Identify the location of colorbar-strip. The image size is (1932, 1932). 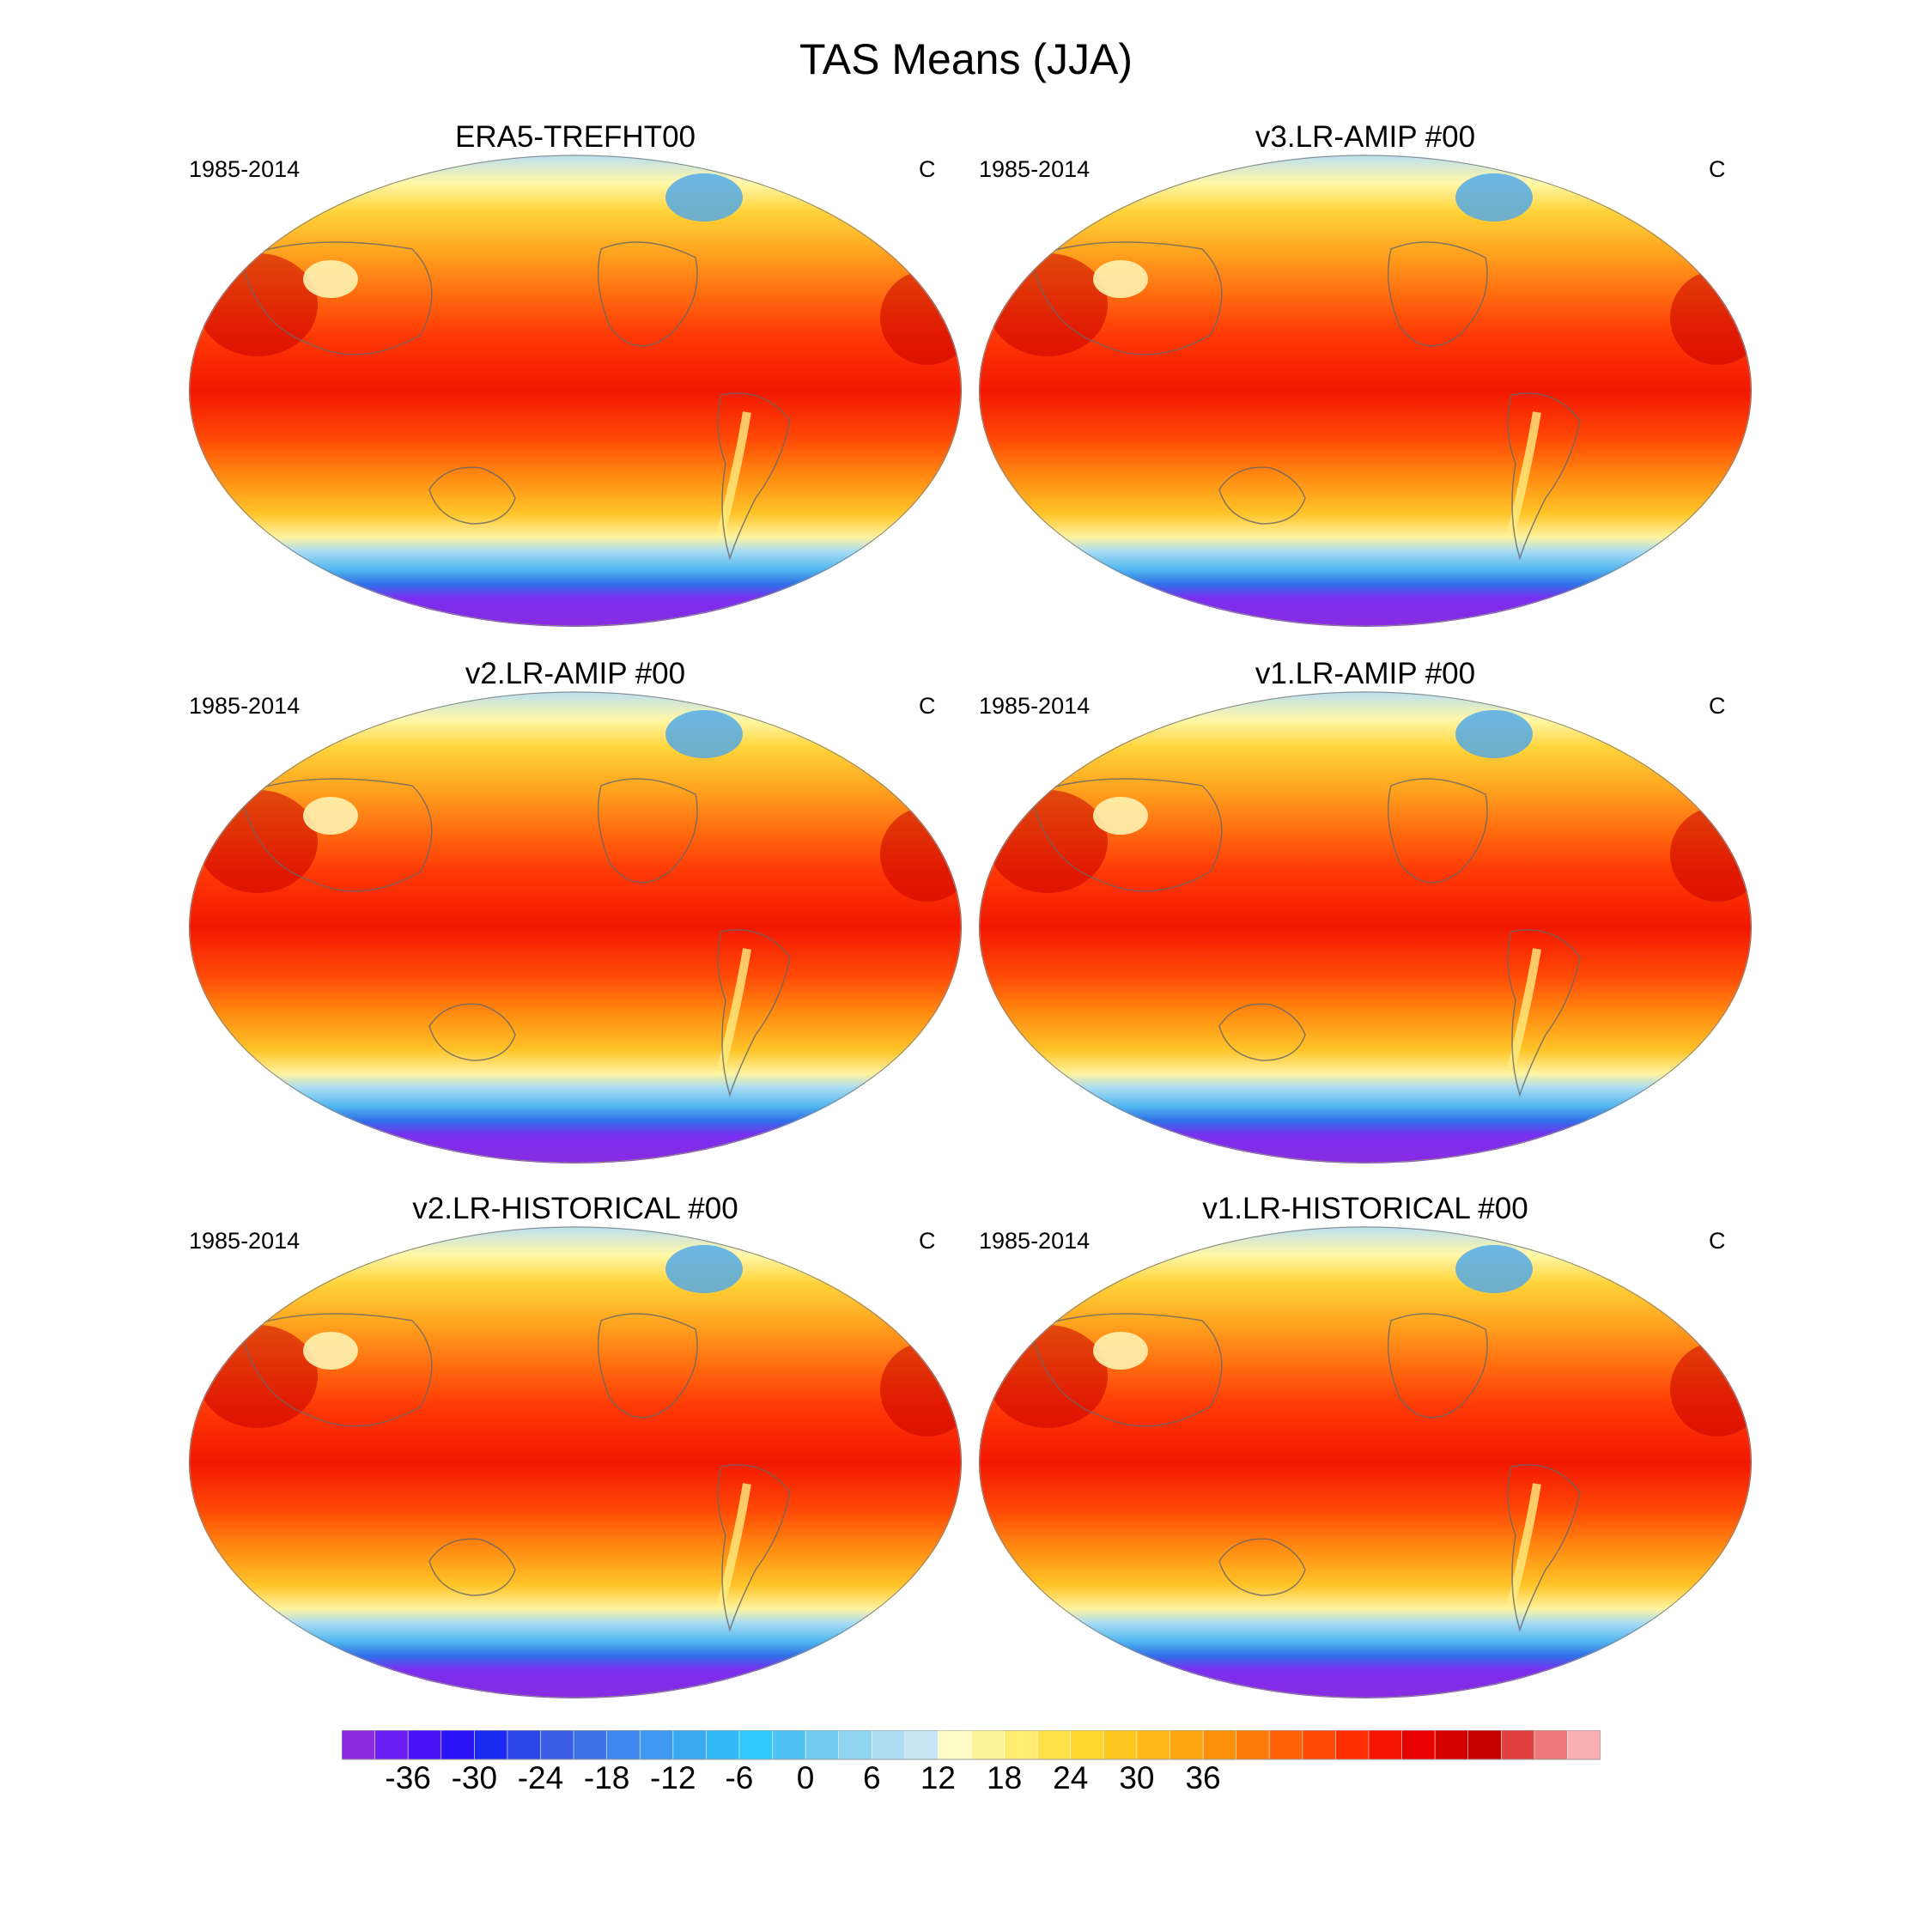
(972, 1745).